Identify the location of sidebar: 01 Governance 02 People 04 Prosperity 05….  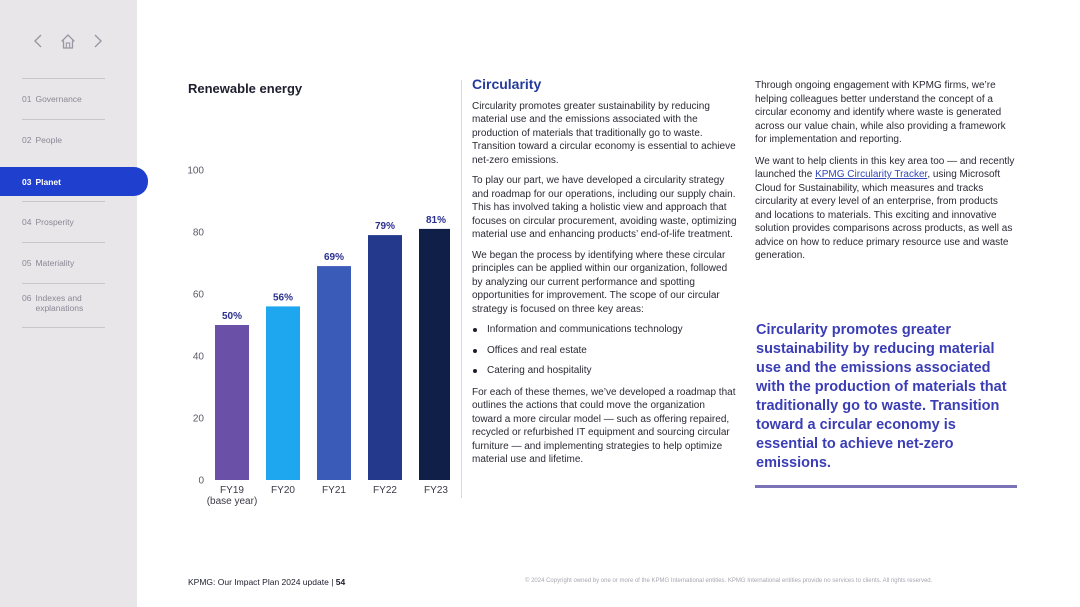
(74, 303).